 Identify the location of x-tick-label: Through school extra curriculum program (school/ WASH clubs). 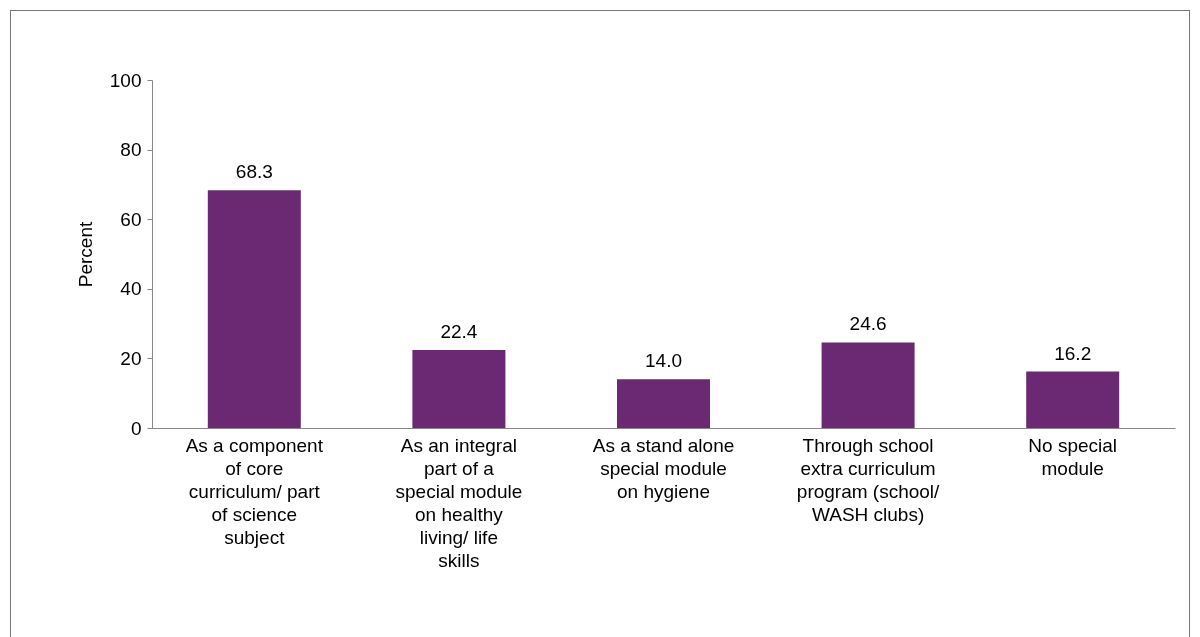
(868, 479).